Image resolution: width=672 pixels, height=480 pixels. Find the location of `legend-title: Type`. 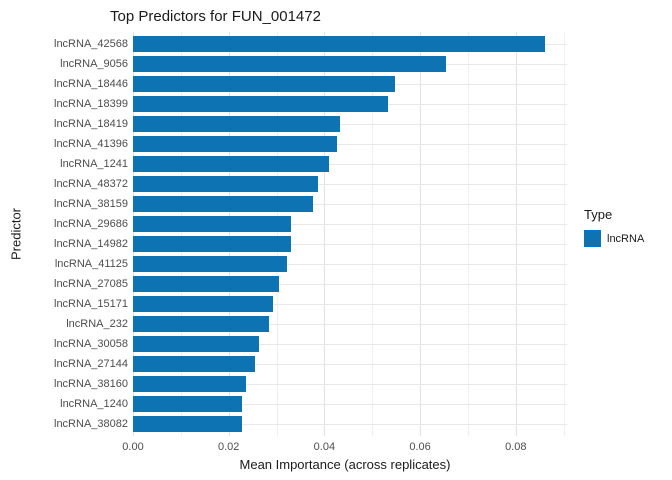

legend-title: Type is located at coordinates (598, 214).